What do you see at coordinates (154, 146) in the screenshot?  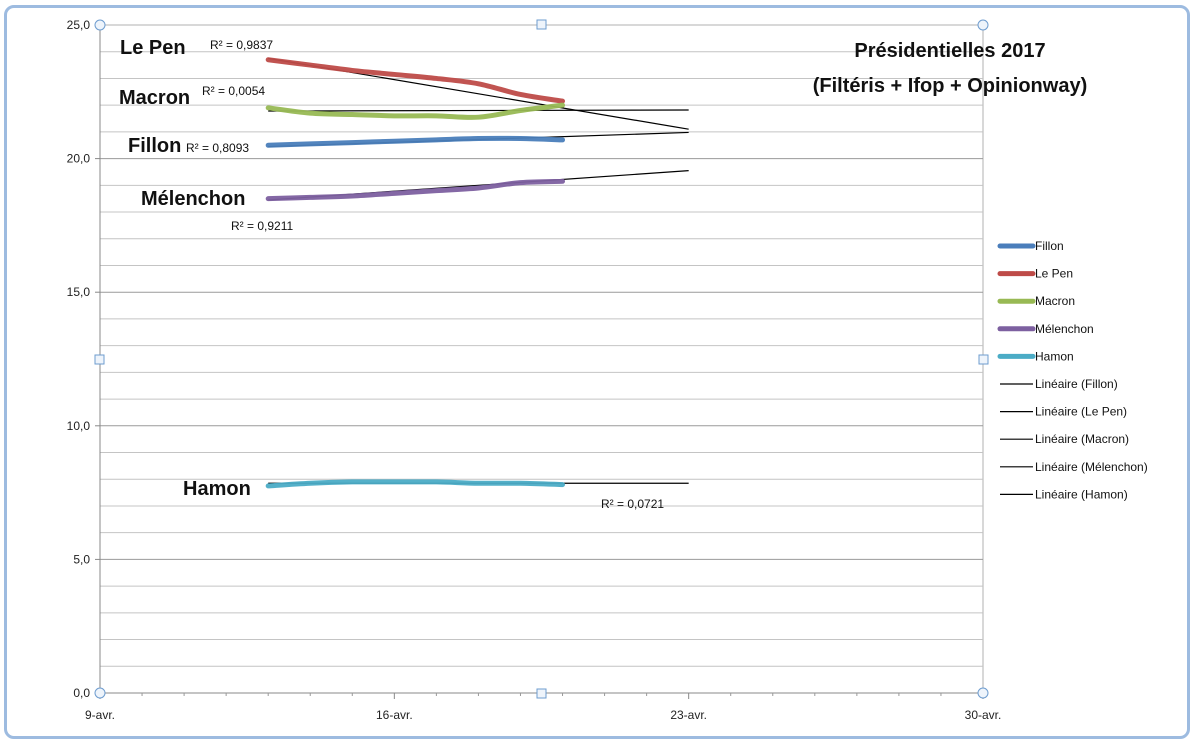 I see `label-fillon: Fillon` at bounding box center [154, 146].